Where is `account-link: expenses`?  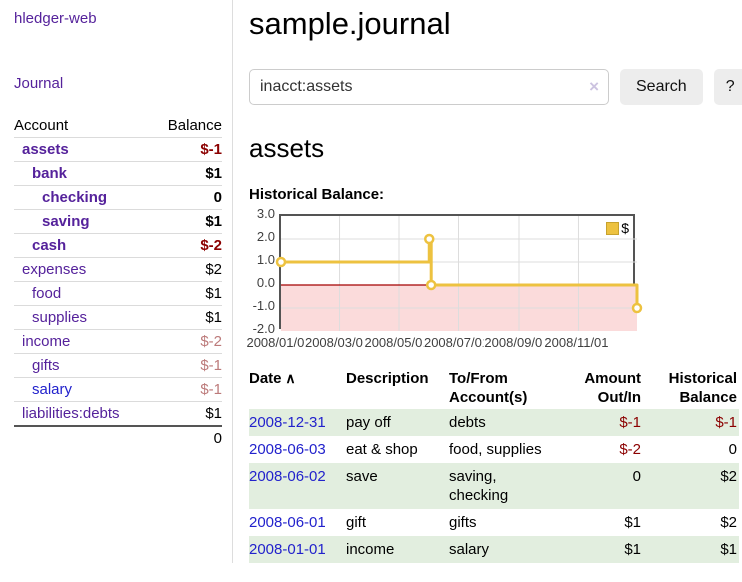 account-link: expenses is located at coordinates (54, 269).